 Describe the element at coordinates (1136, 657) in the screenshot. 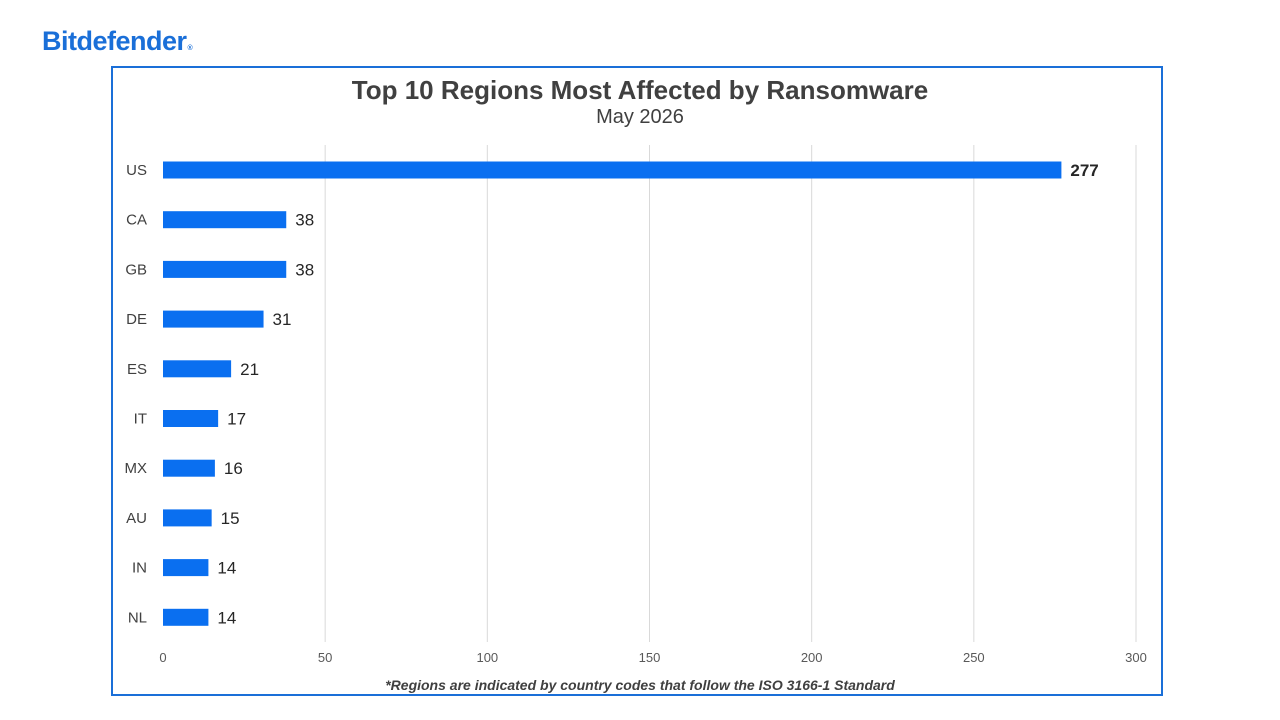

I see `x-tick-label: 300` at that location.